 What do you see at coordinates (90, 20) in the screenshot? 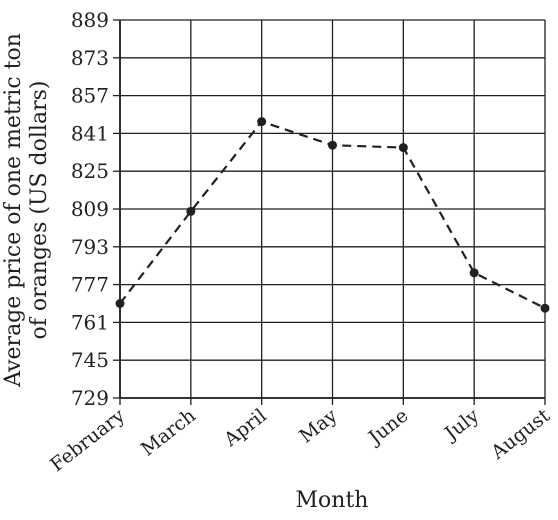
I see `y-tick-label: 889` at bounding box center [90, 20].